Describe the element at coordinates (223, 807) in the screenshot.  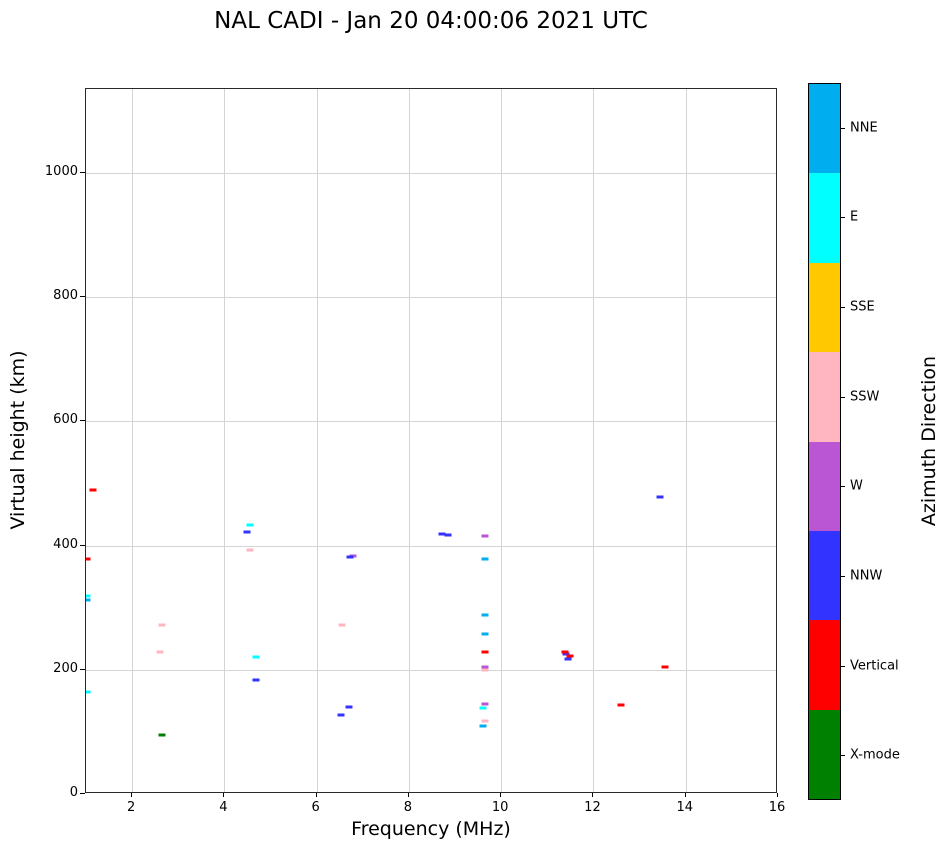
I see `x-tick-label: 4` at that location.